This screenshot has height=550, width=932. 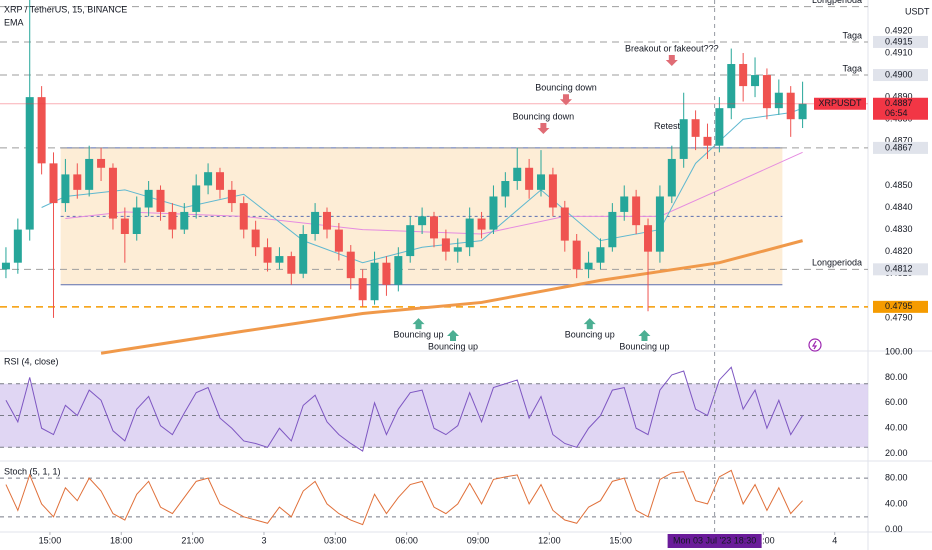 I want to click on icon-bolt, so click(x=814, y=345).